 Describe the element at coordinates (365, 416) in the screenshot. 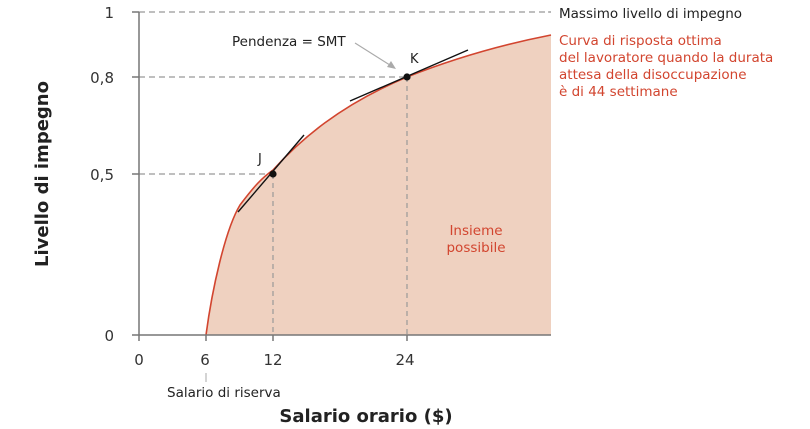

I see `x-axis-title: Salario orario ($)` at that location.